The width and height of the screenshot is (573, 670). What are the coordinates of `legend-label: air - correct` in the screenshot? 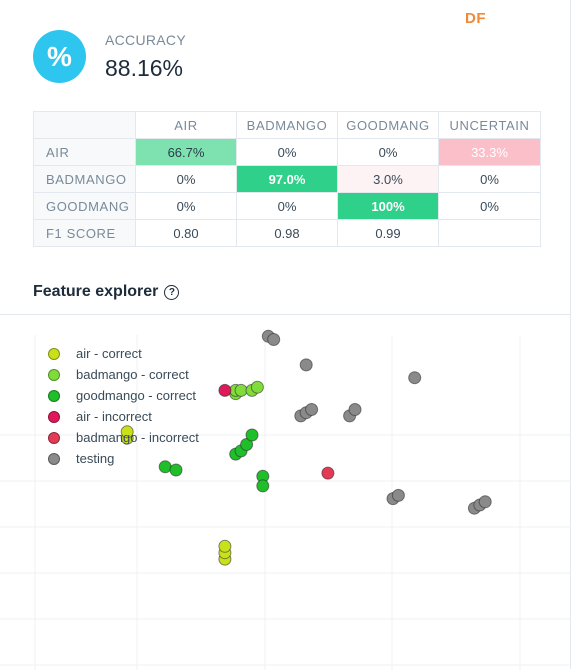 It's located at (109, 353).